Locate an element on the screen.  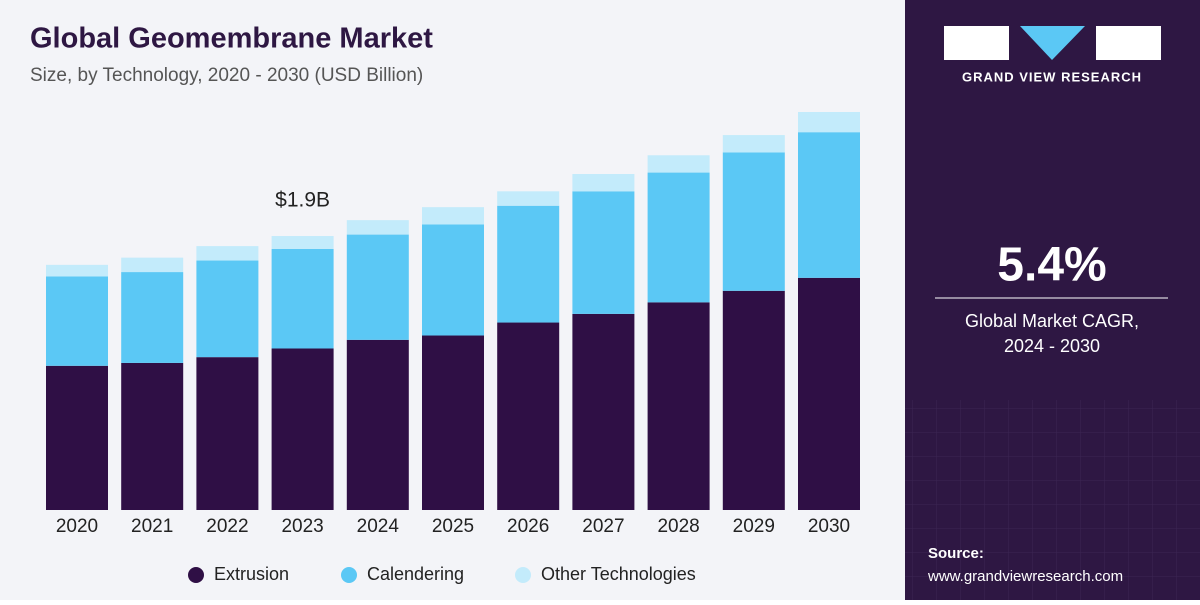
x-tick-label: 2024 is located at coordinates (378, 526).